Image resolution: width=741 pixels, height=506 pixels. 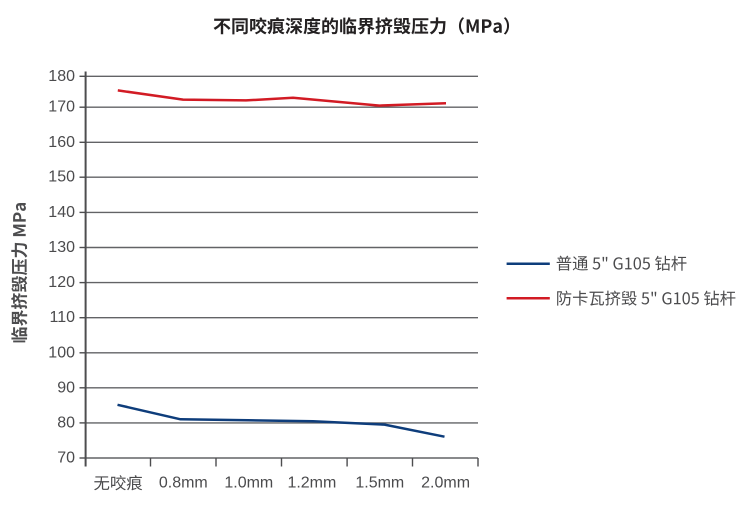 I want to click on svg-text: 1.2mm, so click(x=311, y=483).